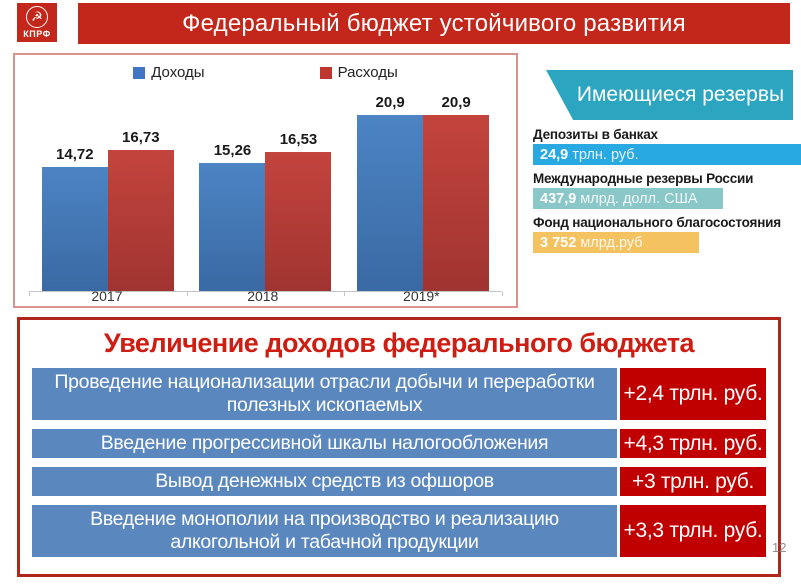 The image size is (801, 588). What do you see at coordinates (693, 394) in the screenshot?
I see `proposal-value: +2,4 трлн. руб.` at bounding box center [693, 394].